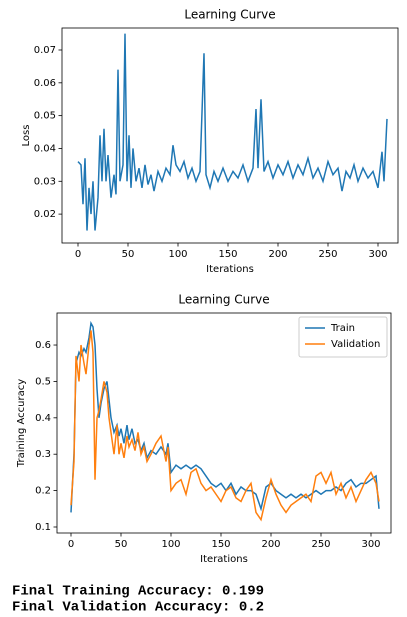  What do you see at coordinates (45, 83) in the screenshot?
I see `y-tick-label: 0.06` at bounding box center [45, 83].